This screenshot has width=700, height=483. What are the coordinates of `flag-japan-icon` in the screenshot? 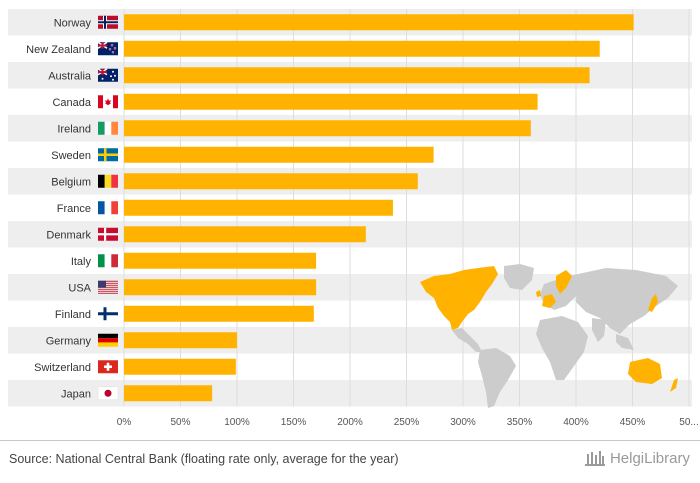 It's located at (108, 393).